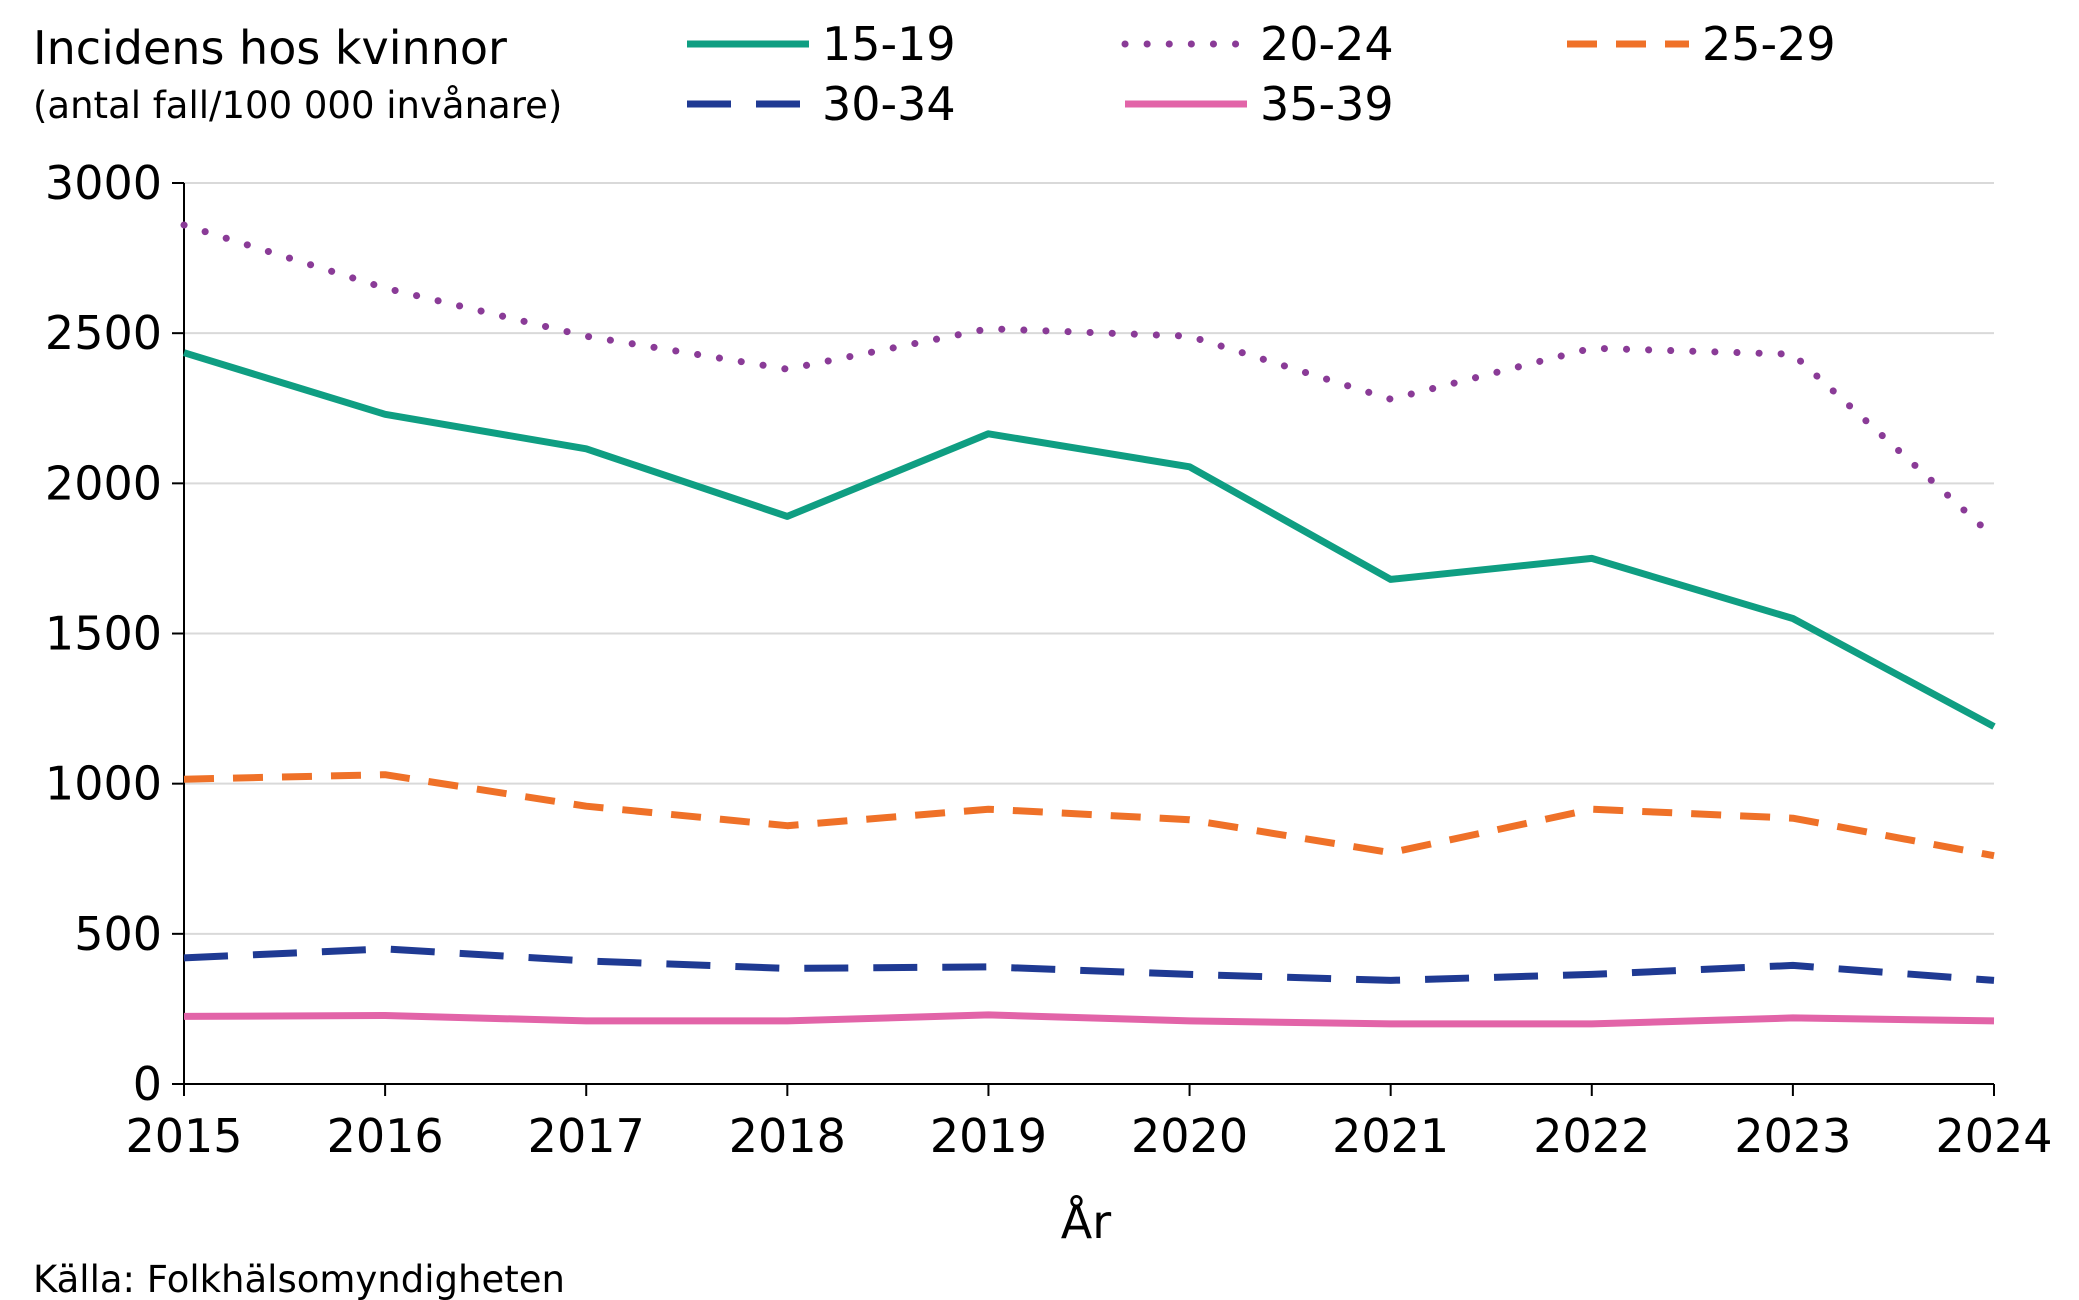 Image resolution: width=2079 pixels, height=1300 pixels. What do you see at coordinates (988, 329) in the screenshot?
I see `data-point-20-24-2019` at bounding box center [988, 329].